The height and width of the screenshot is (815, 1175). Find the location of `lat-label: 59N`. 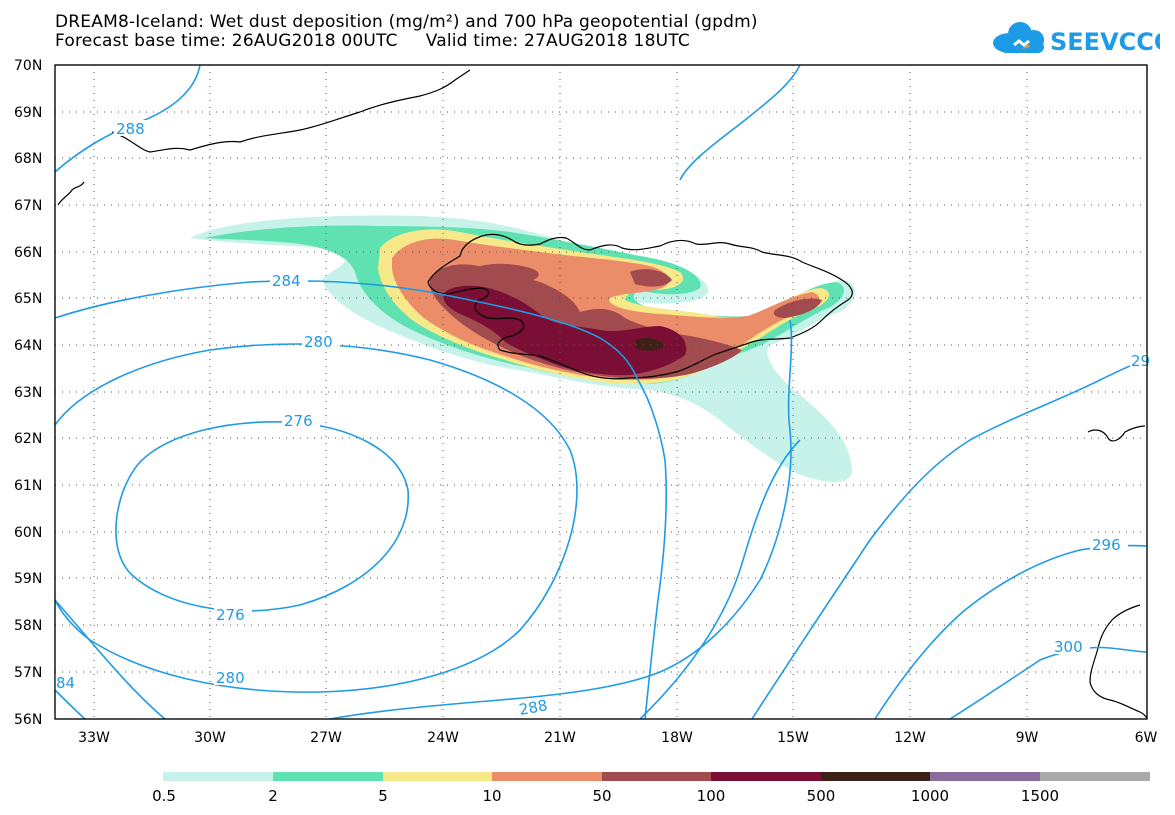

lat-label: 59N is located at coordinates (28, 579).